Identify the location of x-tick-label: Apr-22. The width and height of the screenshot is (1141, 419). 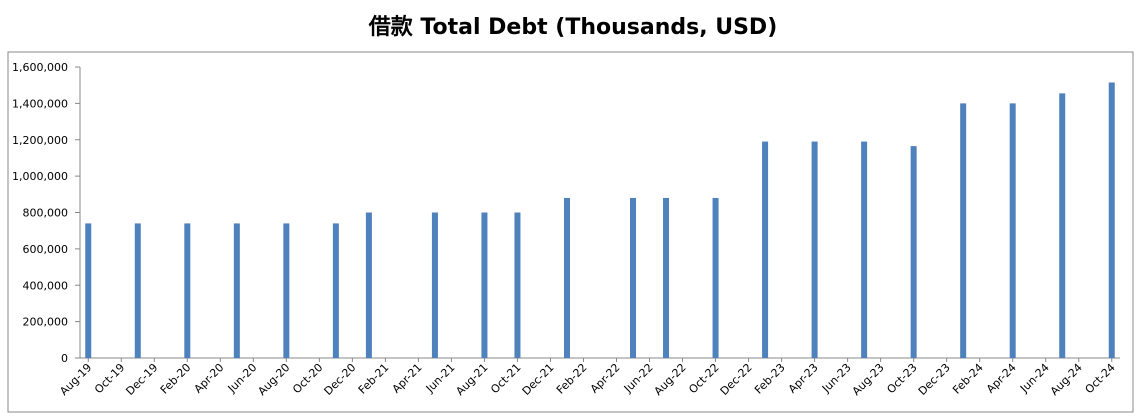
(605, 378).